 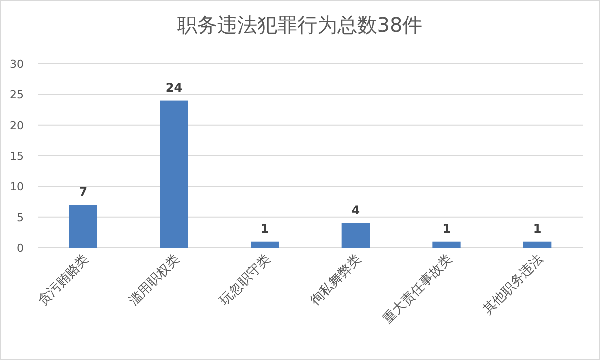 What do you see at coordinates (245, 280) in the screenshot?
I see `x-tick-label: 玩忽职守类` at bounding box center [245, 280].